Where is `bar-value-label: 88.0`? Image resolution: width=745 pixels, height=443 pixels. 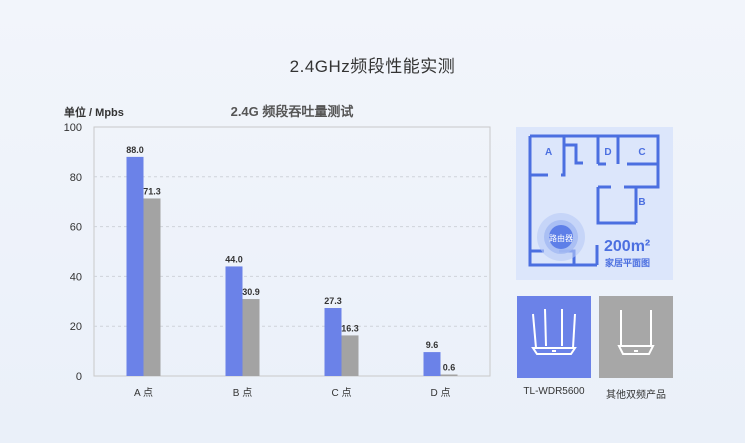
bar-value-label: 88.0 is located at coordinates (135, 150).